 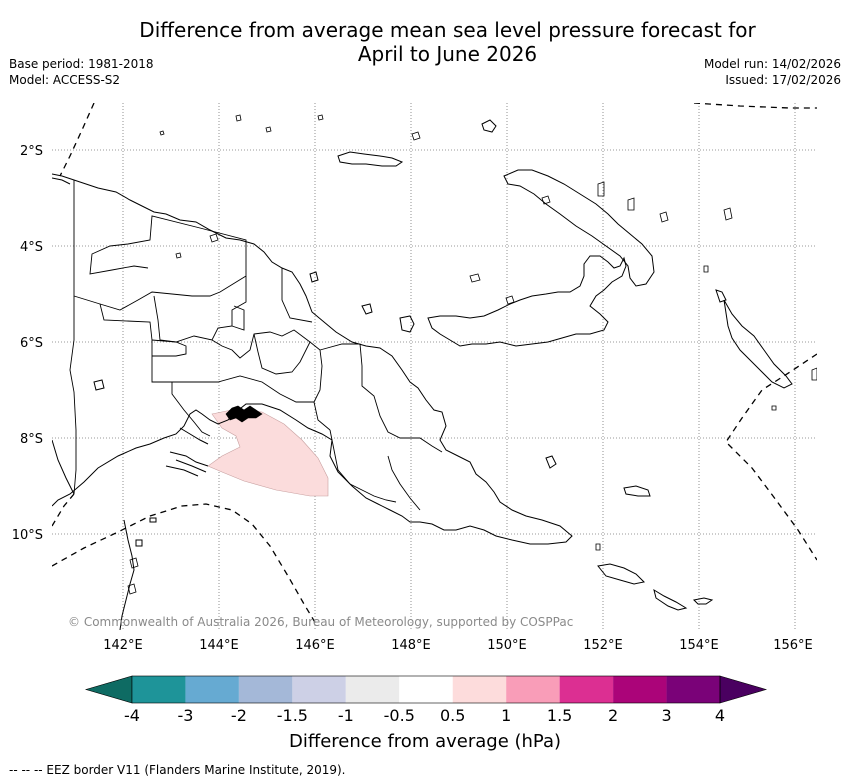 What do you see at coordinates (239, 715) in the screenshot?
I see `colorbar-tick-label: -2` at bounding box center [239, 715].